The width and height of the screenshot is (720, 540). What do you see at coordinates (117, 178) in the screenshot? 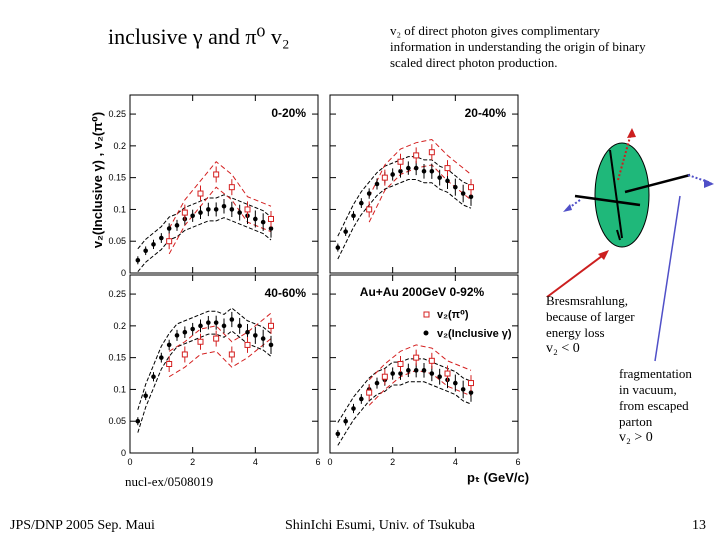
I see `y-tick-label: 0.15` at bounding box center [117, 178].